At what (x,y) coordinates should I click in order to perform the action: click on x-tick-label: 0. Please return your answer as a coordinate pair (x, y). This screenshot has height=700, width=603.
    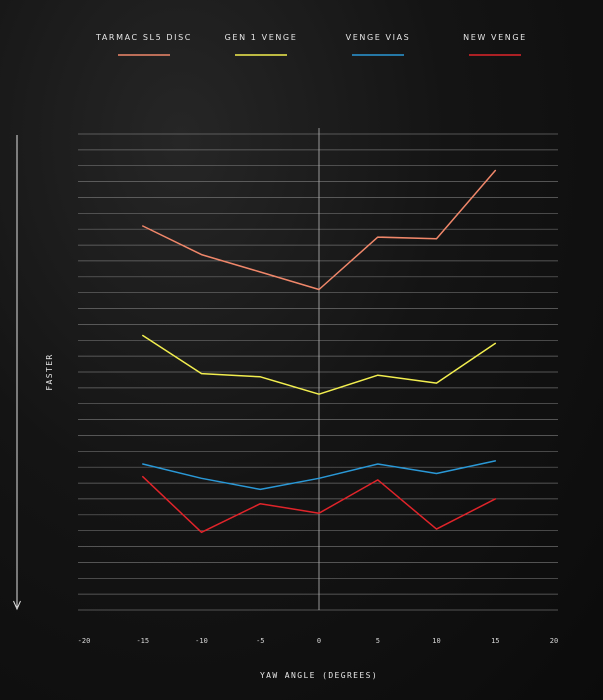
    Looking at the image, I should click on (319, 641).